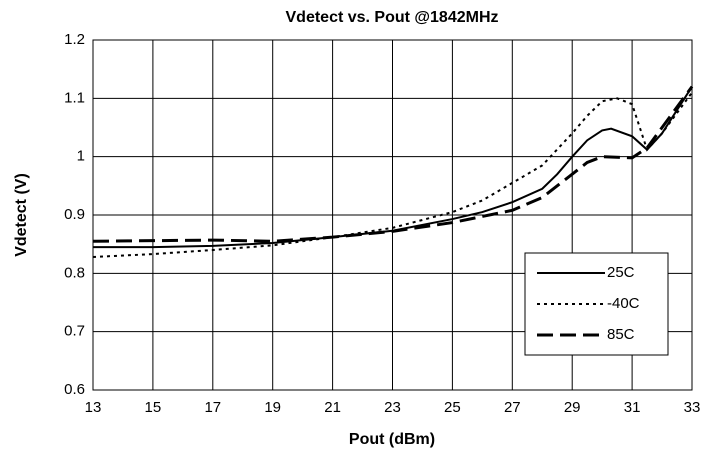  I want to click on y-tick-label: 1.2, so click(74, 39).